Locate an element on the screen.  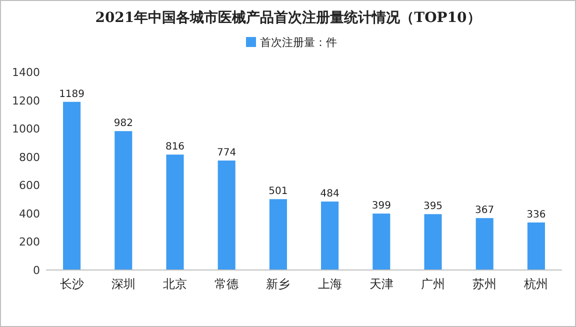
data-label: 774 is located at coordinates (226, 153).